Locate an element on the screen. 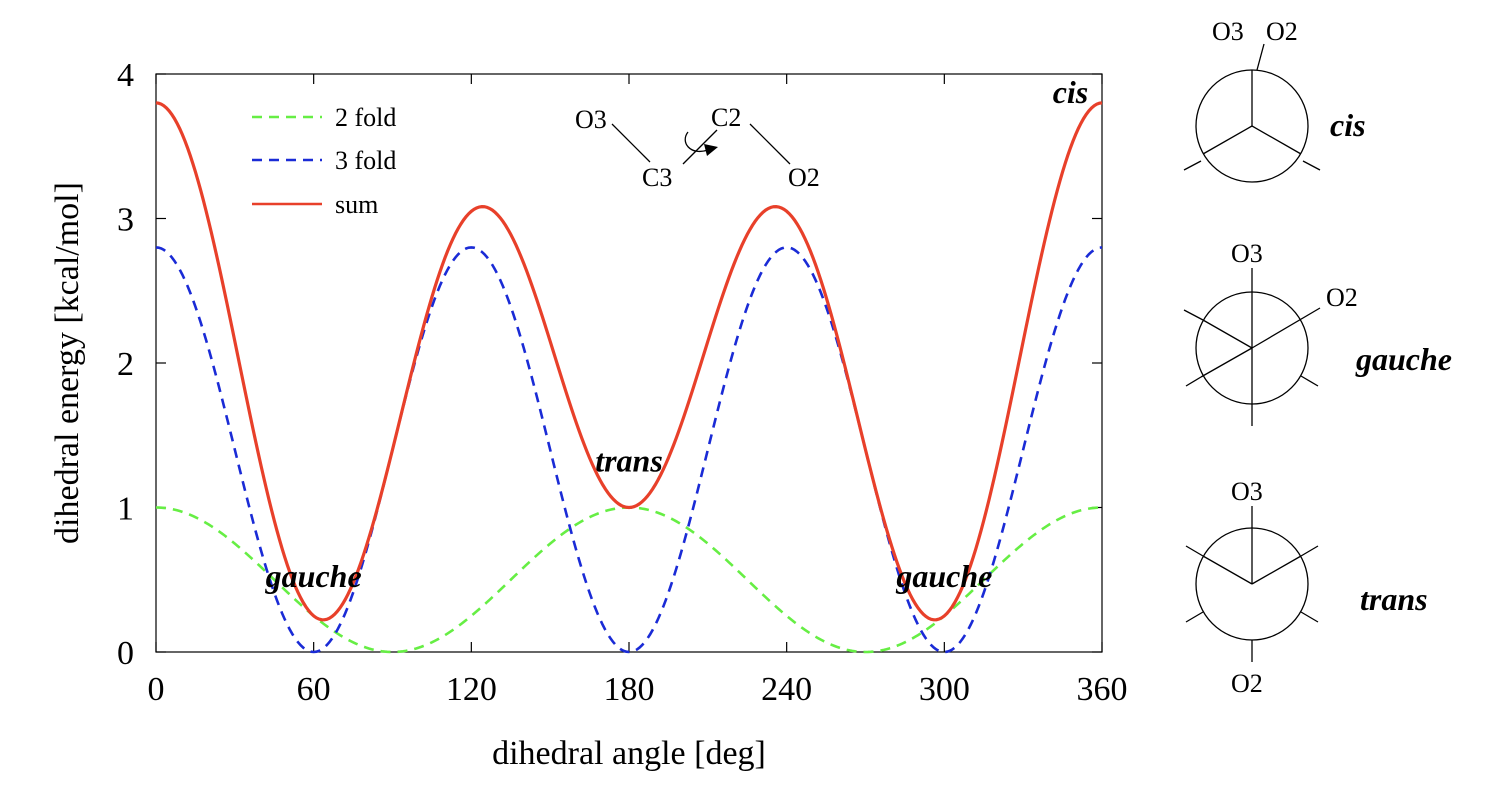  x-axis-label: dihedral angle [deg] is located at coordinates (629, 753).